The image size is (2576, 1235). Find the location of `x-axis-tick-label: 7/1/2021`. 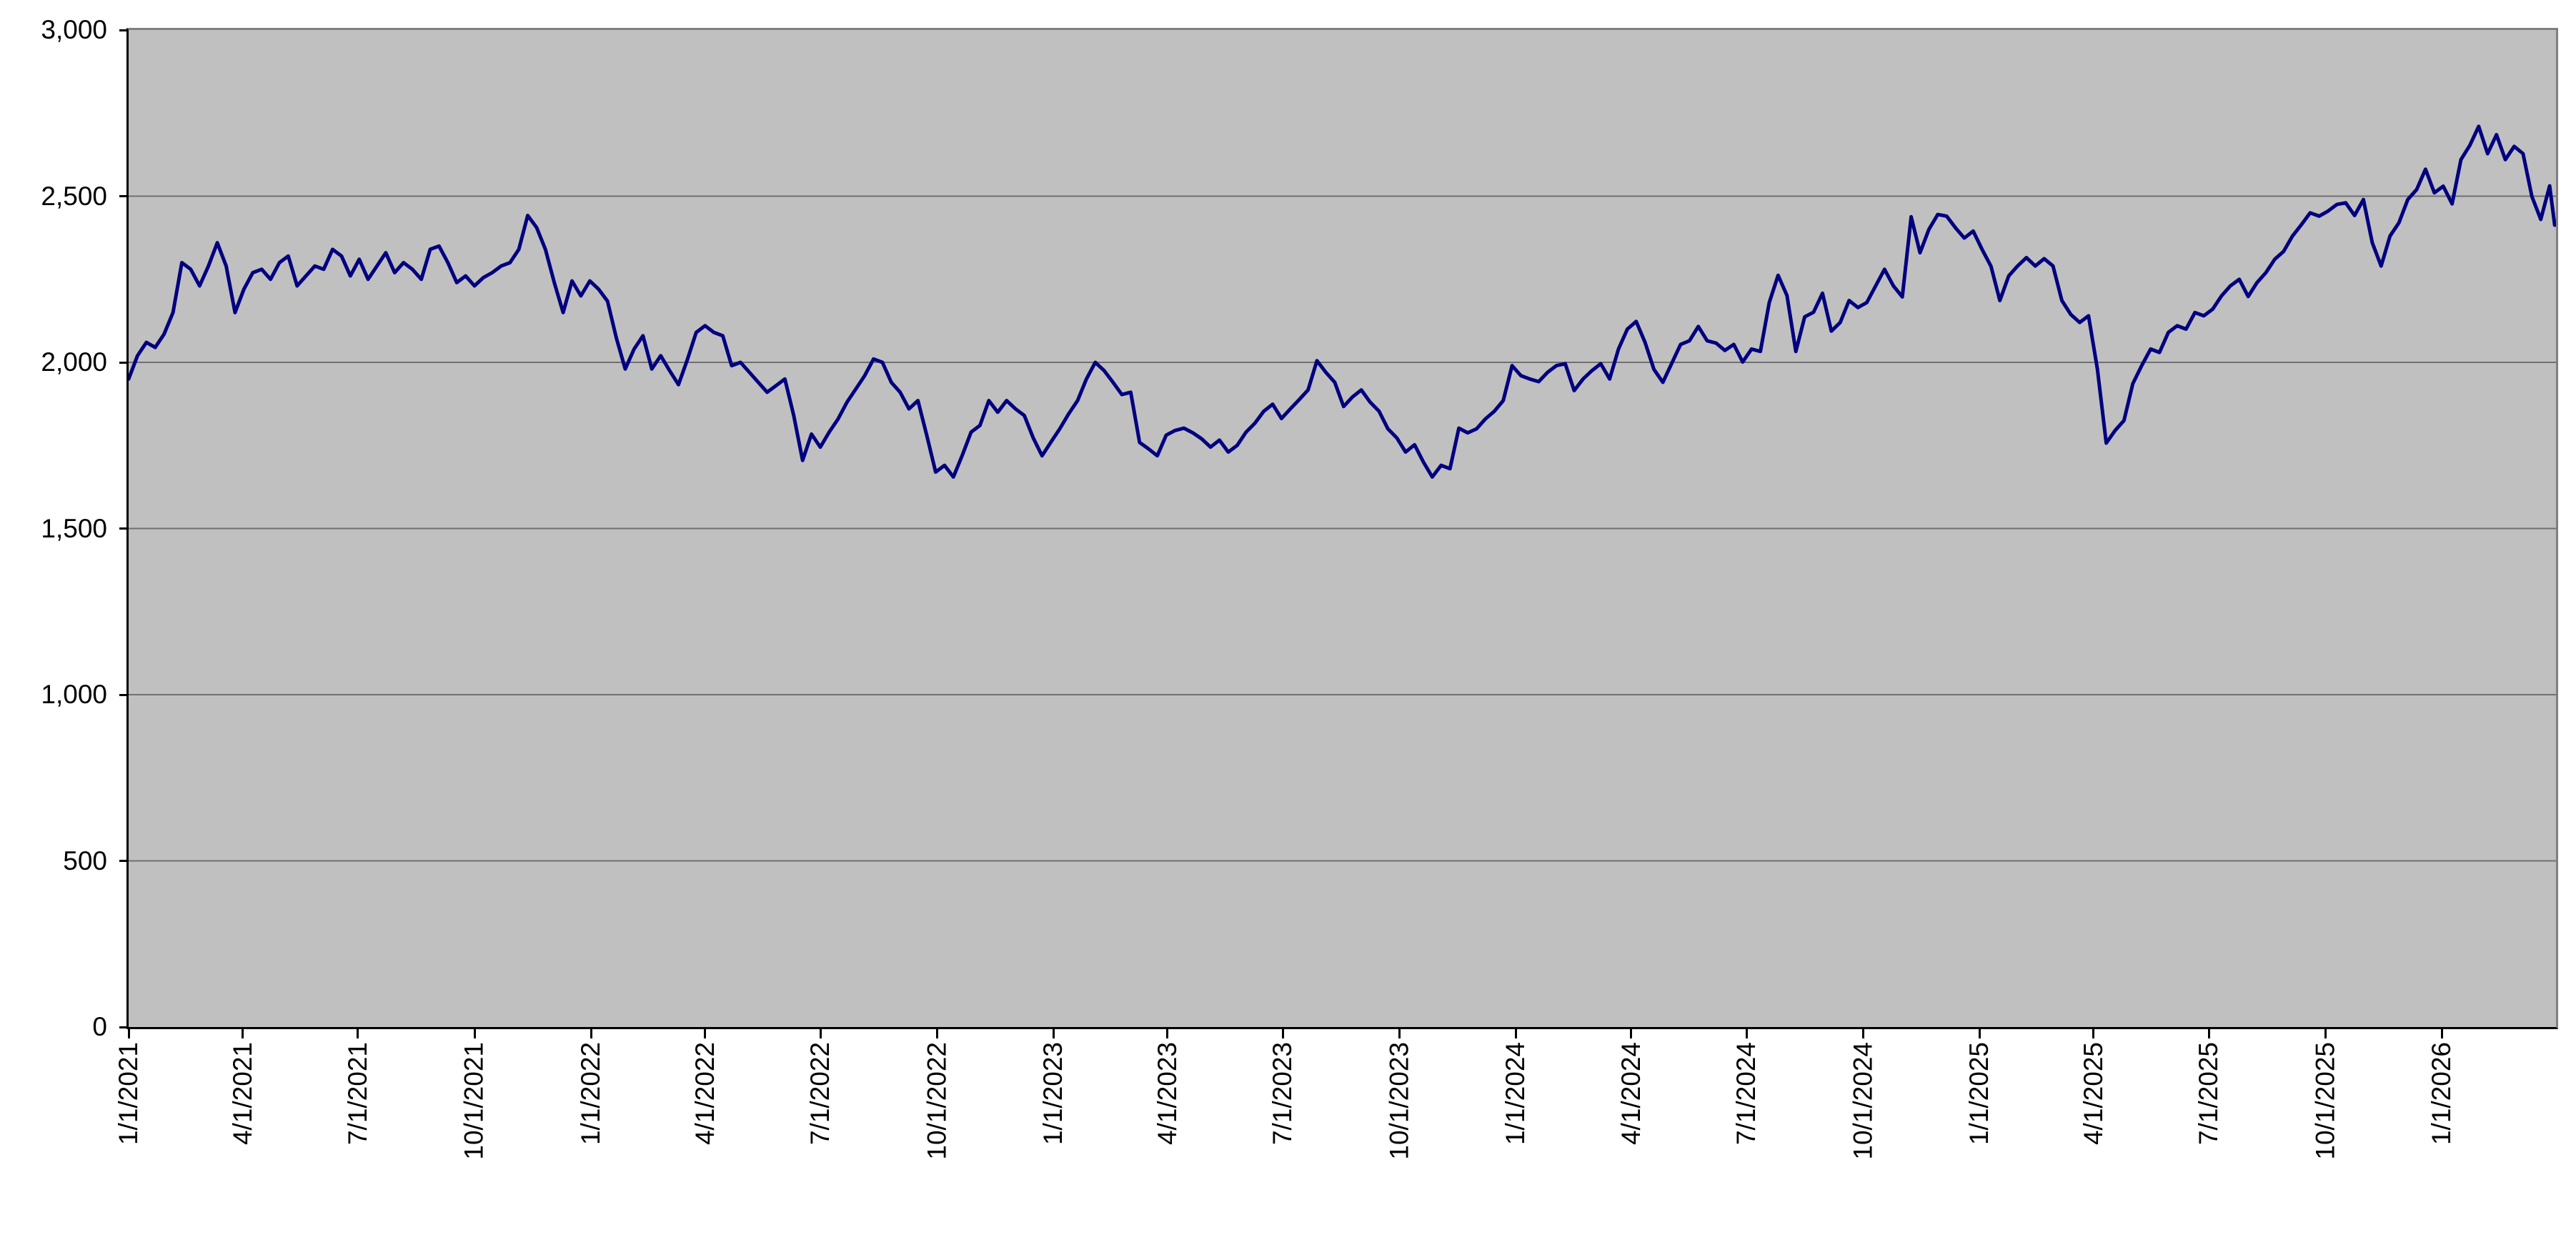

x-axis-tick-label: 7/1/2021 is located at coordinates (357, 1094).